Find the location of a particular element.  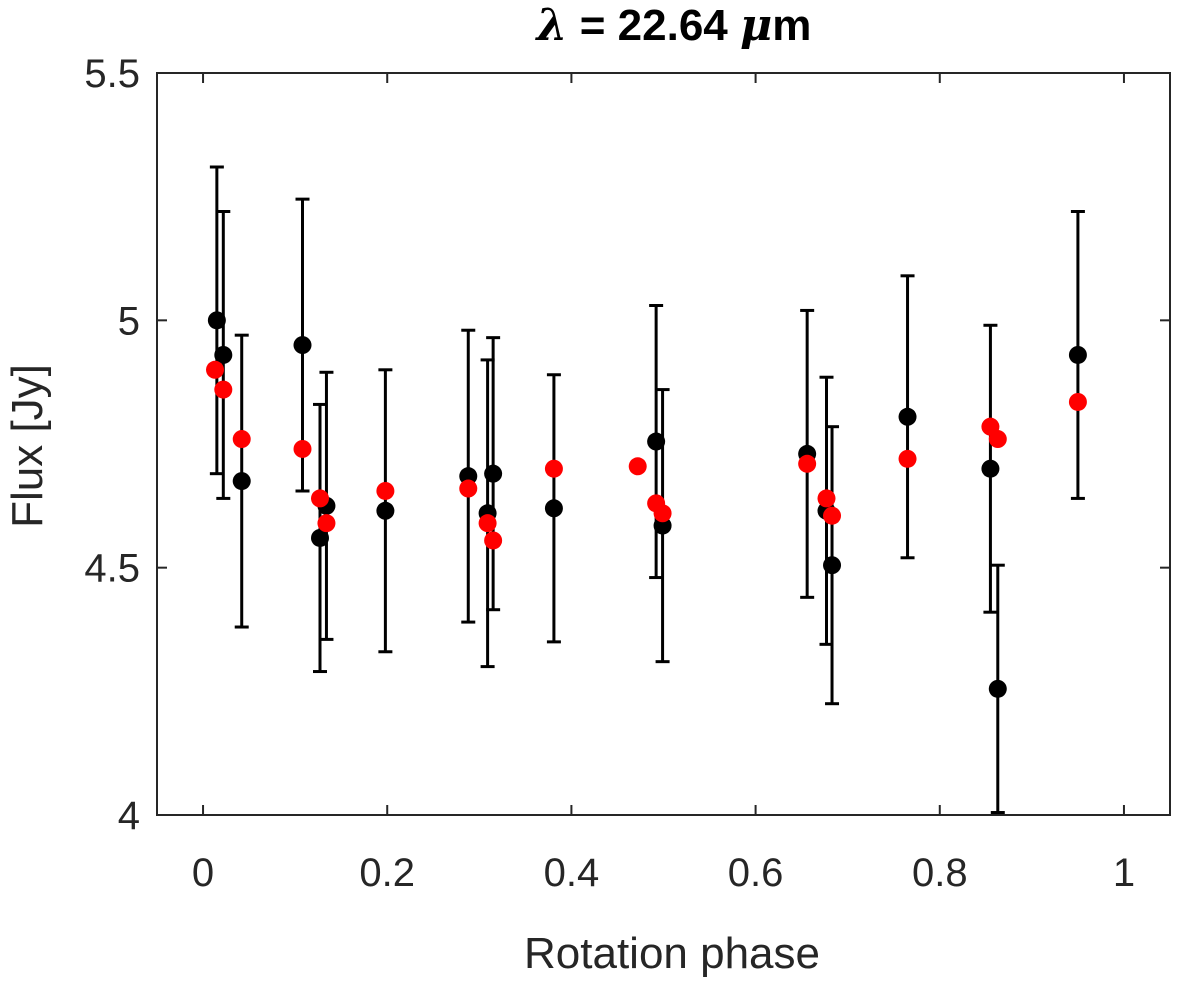

title-mu-symbol: μ is located at coordinates (756, 25).